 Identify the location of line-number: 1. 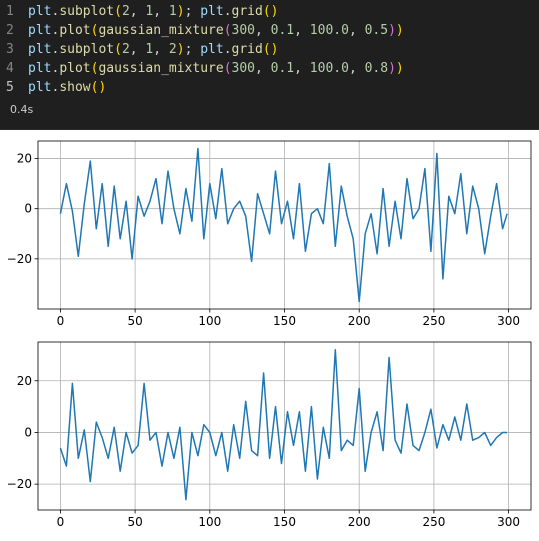
(10, 11).